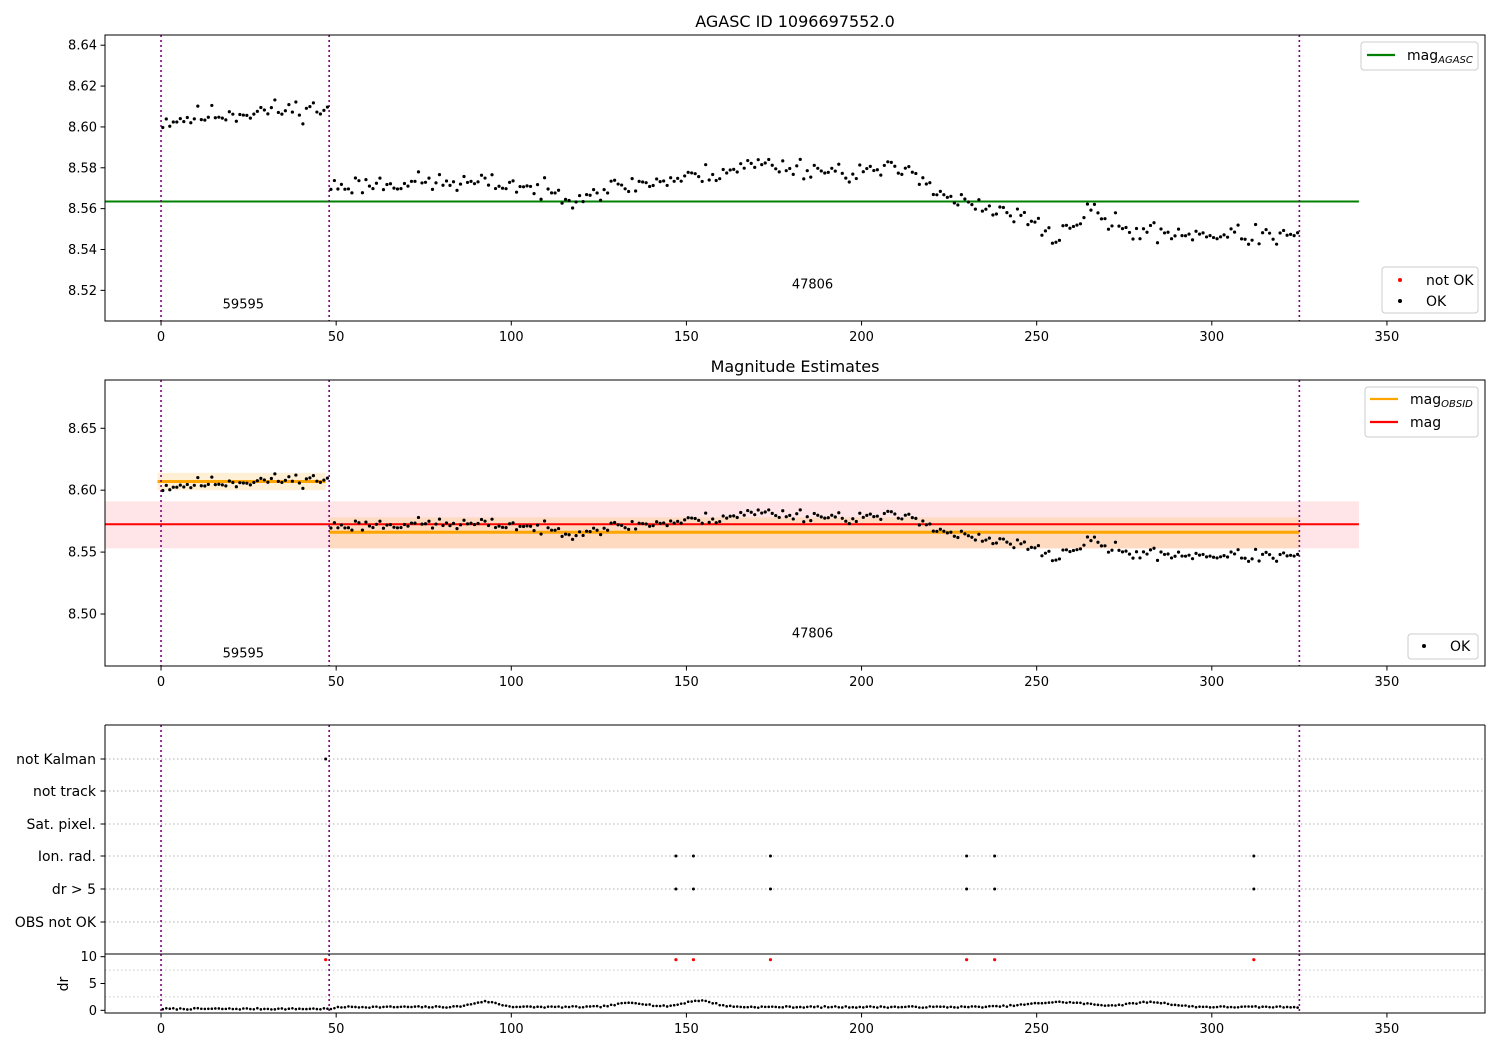 The width and height of the screenshot is (1500, 1050). What do you see at coordinates (93, 1011) in the screenshot?
I see `y-tick-label: 0` at bounding box center [93, 1011].